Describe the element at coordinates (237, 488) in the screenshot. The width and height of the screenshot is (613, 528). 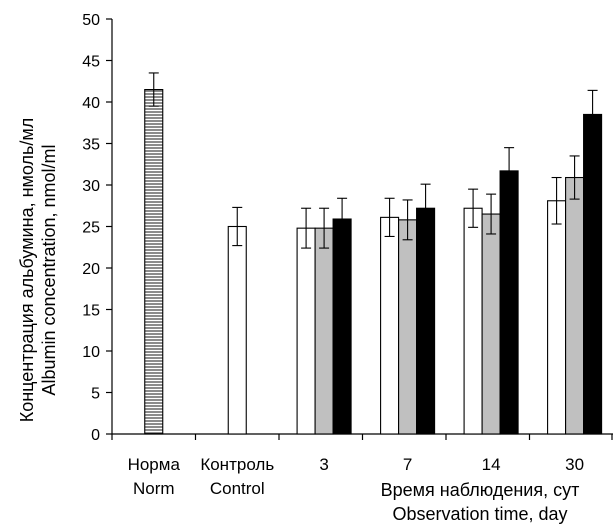
I see `x-tick-label-line2: Control` at that location.